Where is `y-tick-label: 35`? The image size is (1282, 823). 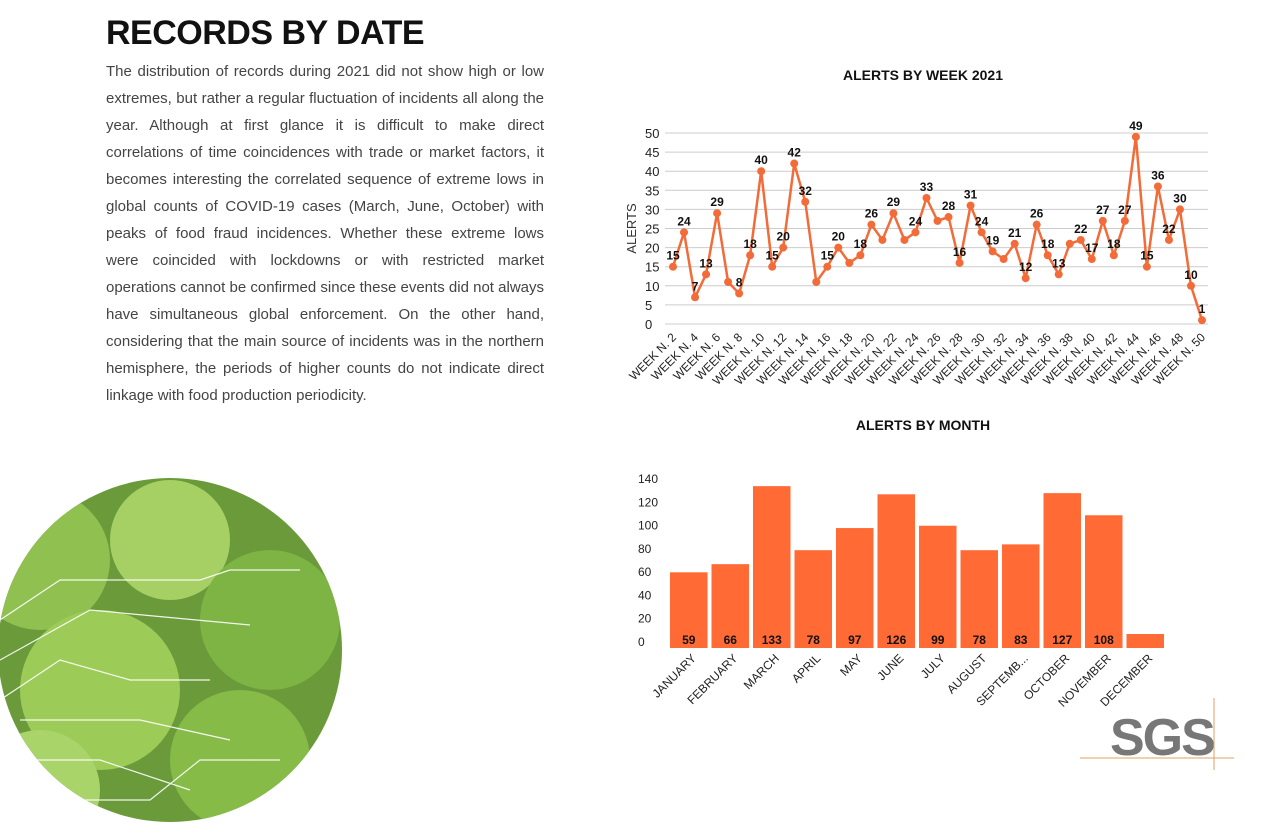 y-tick-label: 35 is located at coordinates (652, 190).